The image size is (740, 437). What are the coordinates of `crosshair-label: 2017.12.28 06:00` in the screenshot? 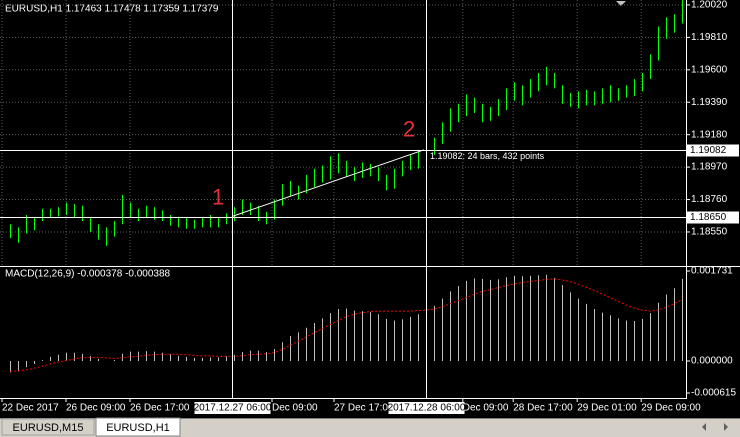 It's located at (427, 408).